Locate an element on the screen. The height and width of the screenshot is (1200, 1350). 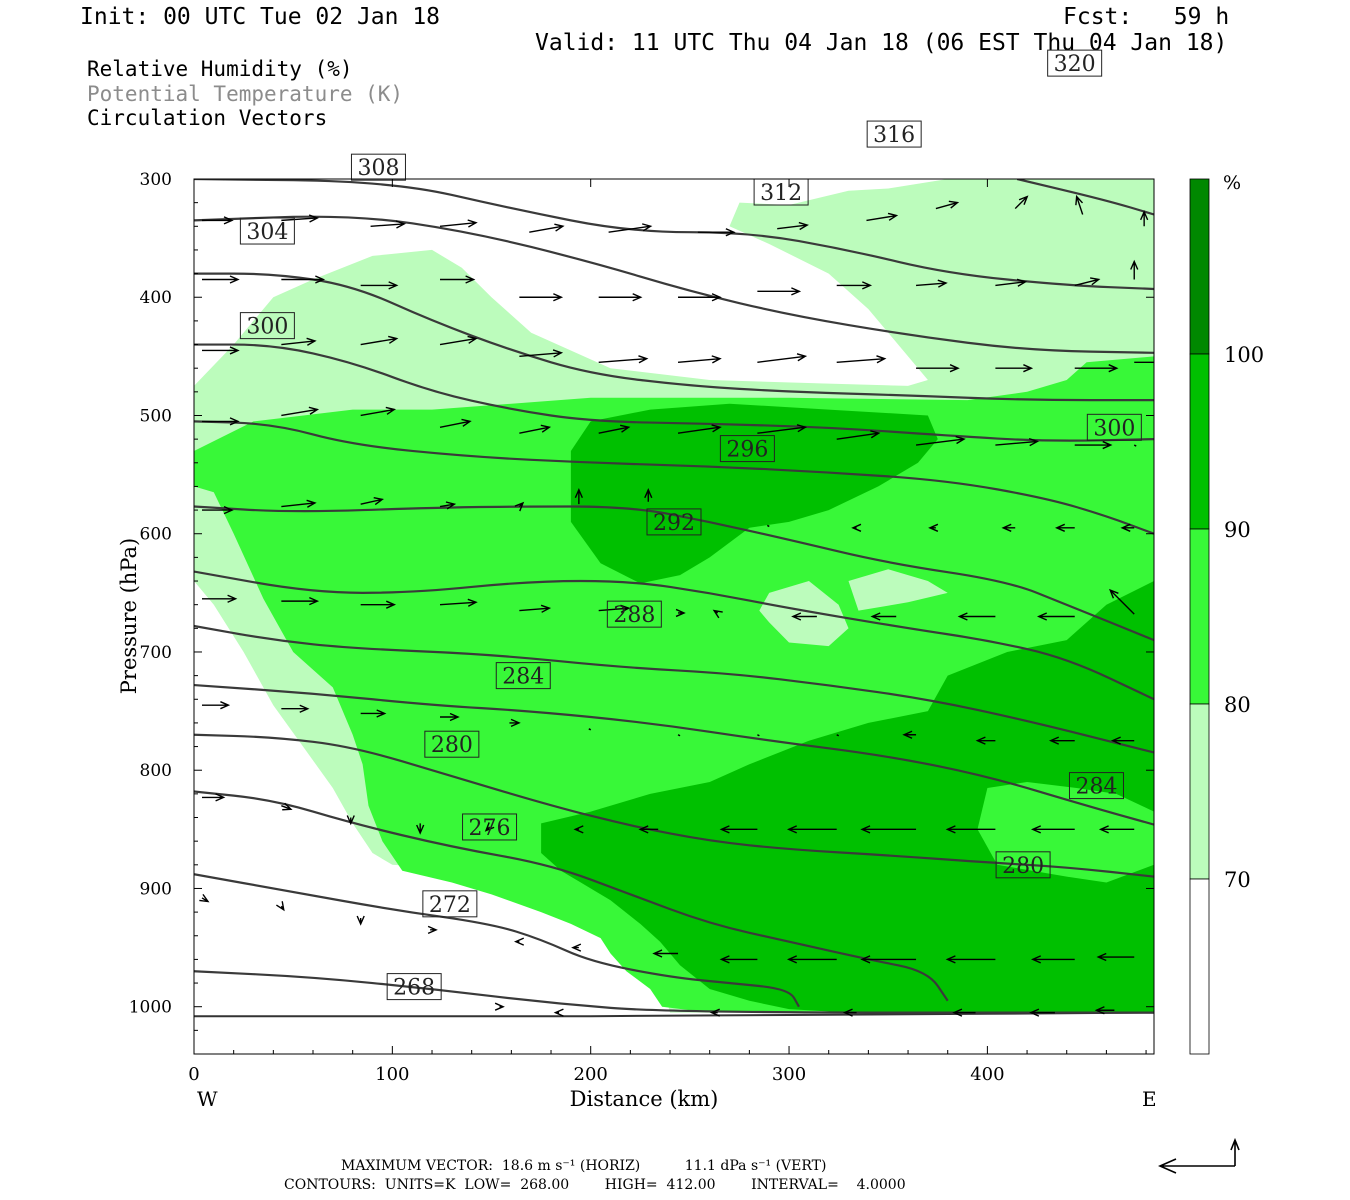
contour-label-text: 276 is located at coordinates (490, 828).